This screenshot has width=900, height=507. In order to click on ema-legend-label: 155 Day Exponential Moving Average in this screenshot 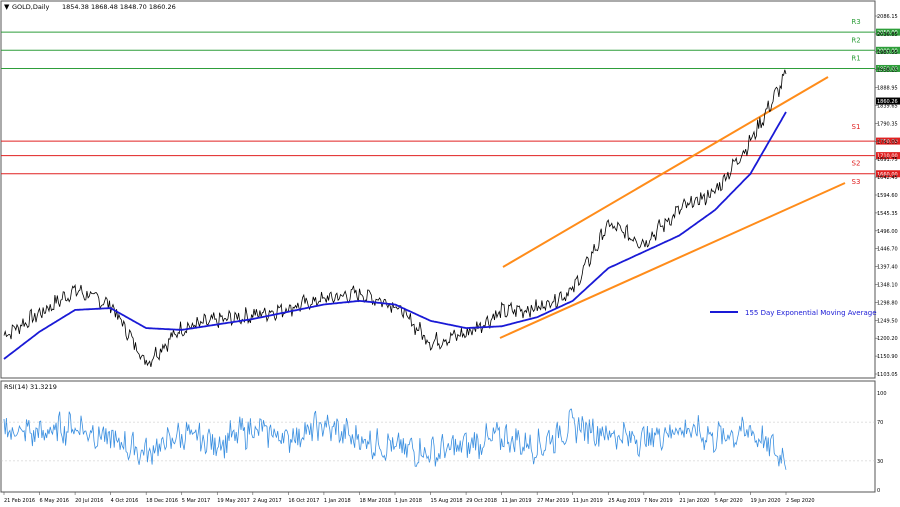, I will do `click(811, 313)`.